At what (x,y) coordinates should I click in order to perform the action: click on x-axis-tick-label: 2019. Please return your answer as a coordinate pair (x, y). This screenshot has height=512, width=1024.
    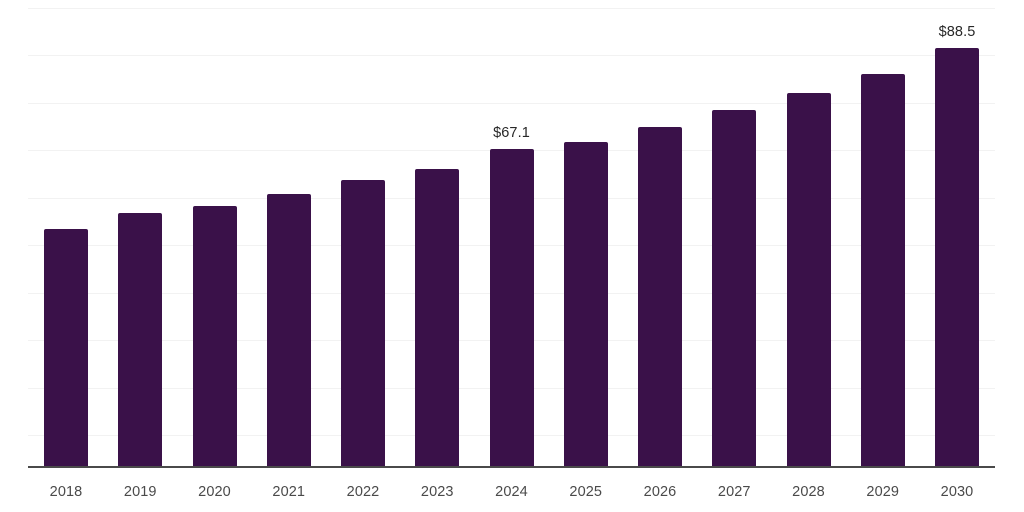
    Looking at the image, I should click on (140, 492).